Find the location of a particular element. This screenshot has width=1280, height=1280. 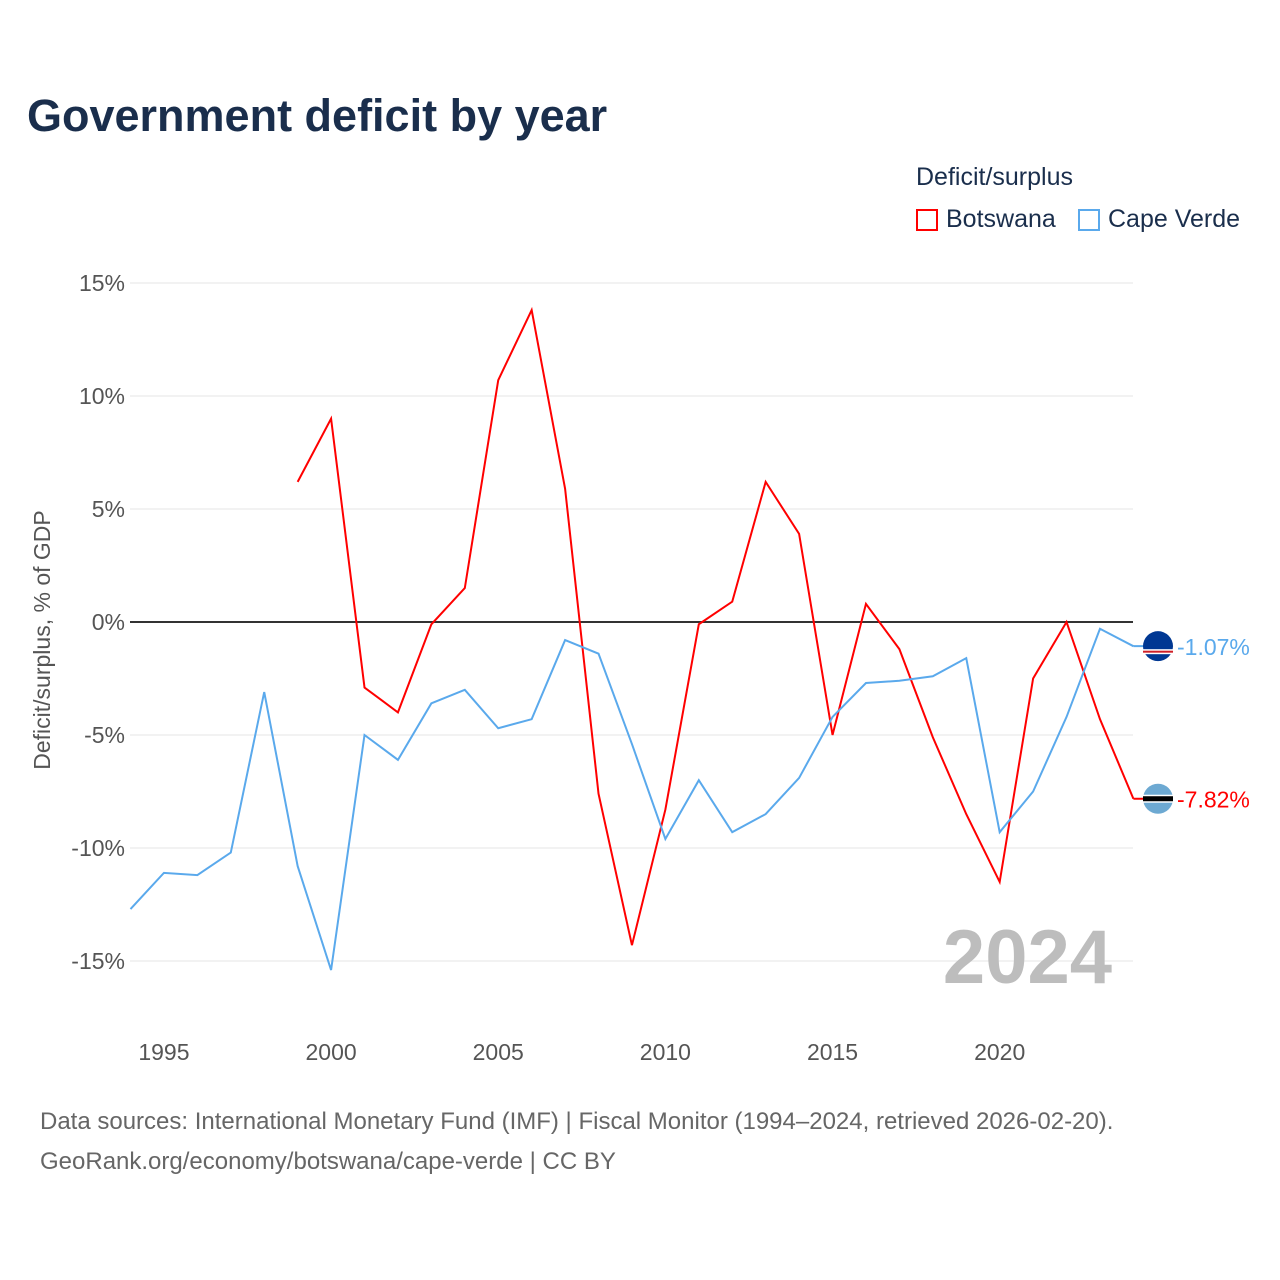

botswana-flag-icon is located at coordinates (1158, 798).